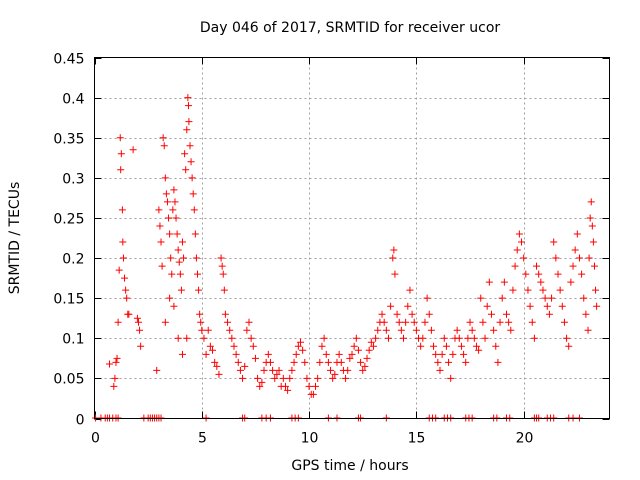 The width and height of the screenshot is (640, 480). I want to click on x-tick-label: 15, so click(417, 439).